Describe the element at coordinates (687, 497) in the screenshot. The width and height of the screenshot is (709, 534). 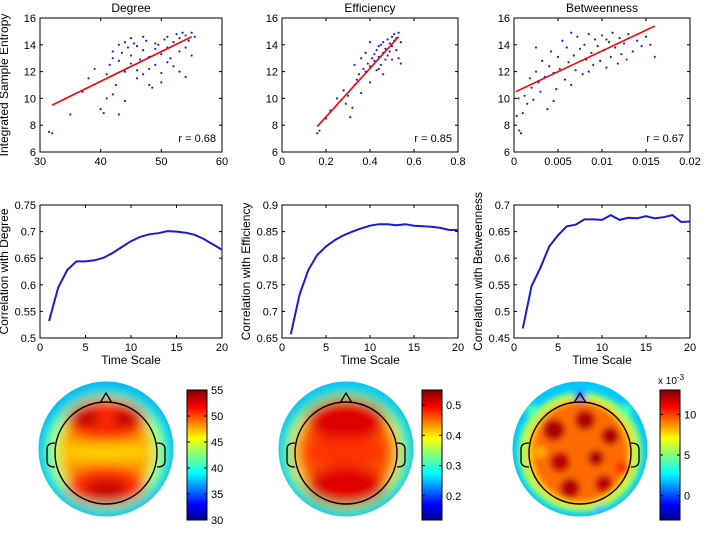
I see `colorbar-tick-label: 0` at that location.